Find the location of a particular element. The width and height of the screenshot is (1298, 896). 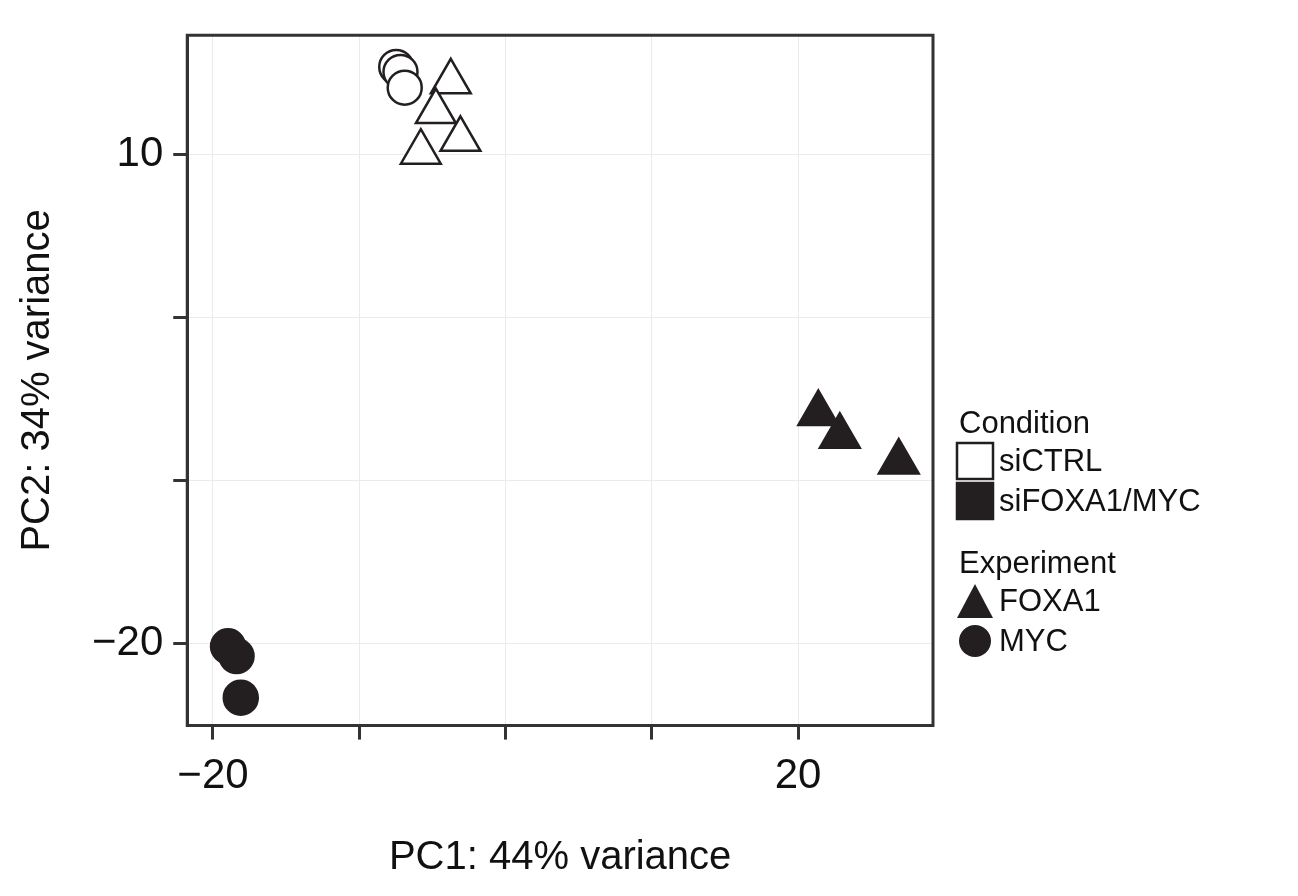

text: siCTRL is located at coordinates (1051, 461).